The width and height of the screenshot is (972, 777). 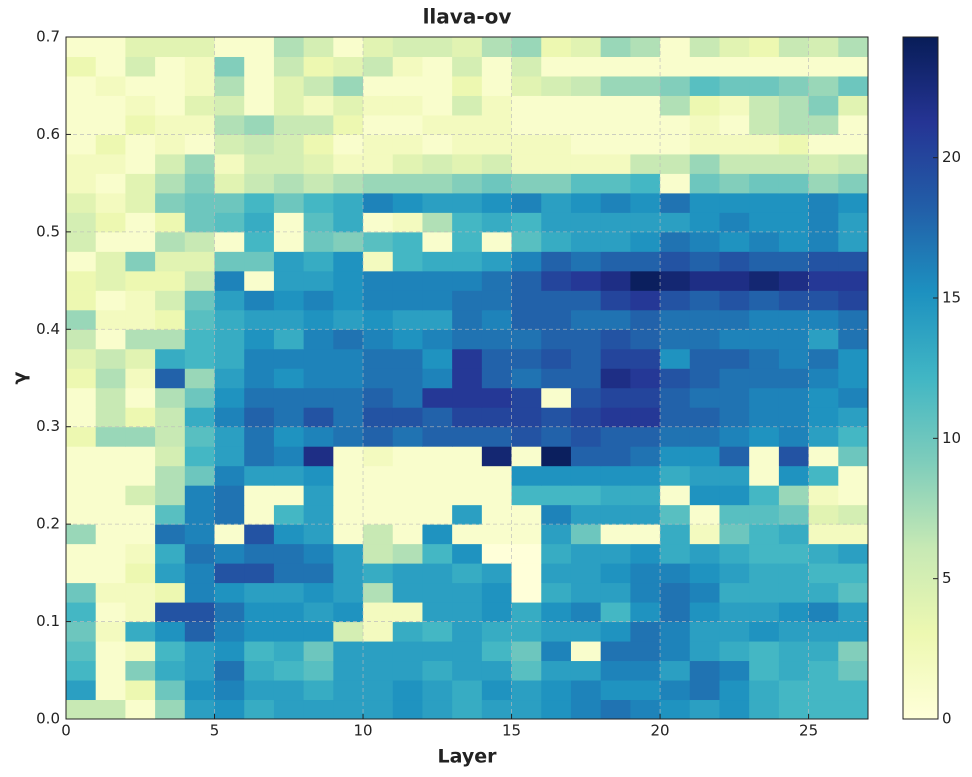 What do you see at coordinates (947, 719) in the screenshot?
I see `colorbar-tick-label: 0` at bounding box center [947, 719].